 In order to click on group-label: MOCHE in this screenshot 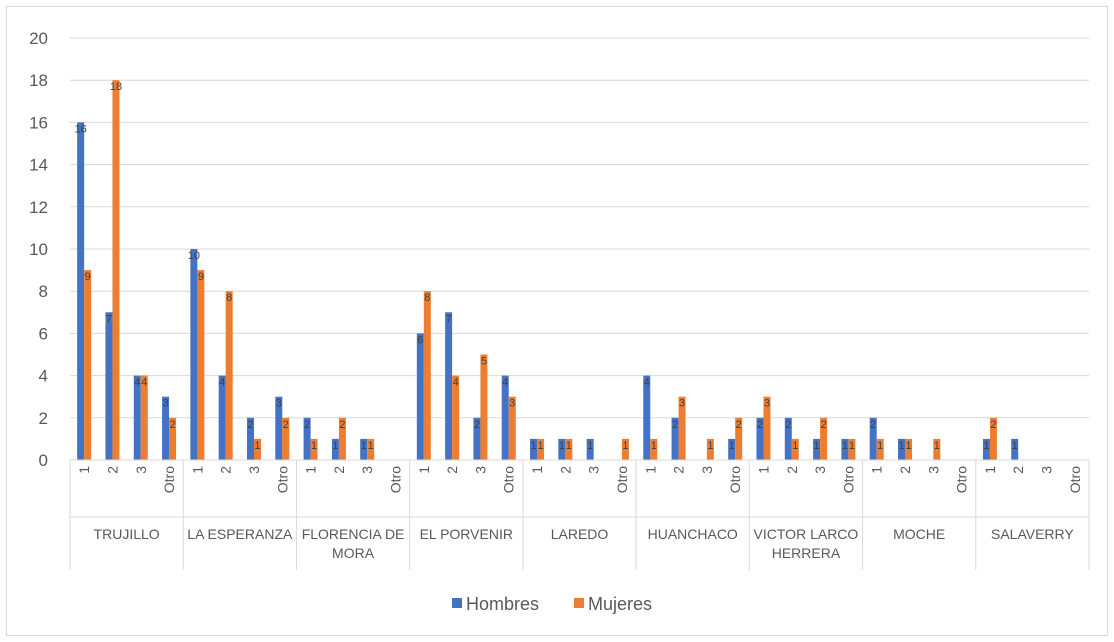, I will do `click(919, 534)`.